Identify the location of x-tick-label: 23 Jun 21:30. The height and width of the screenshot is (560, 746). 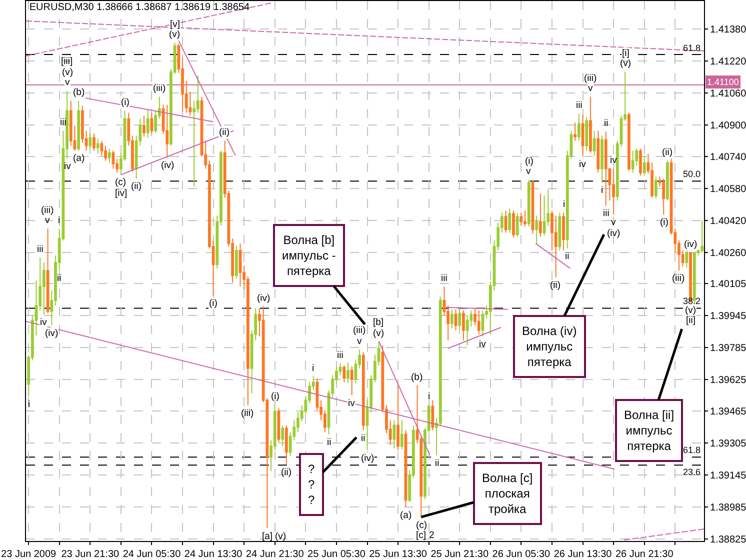
(90, 554).